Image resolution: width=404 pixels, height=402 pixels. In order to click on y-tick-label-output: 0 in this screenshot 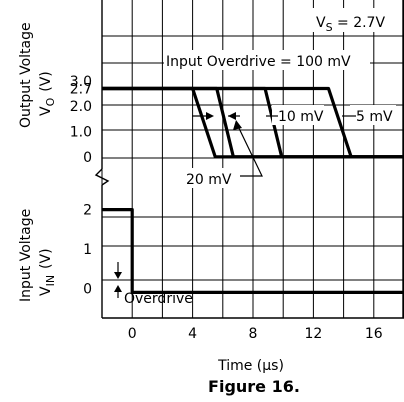, I will do `click(87, 158)`.